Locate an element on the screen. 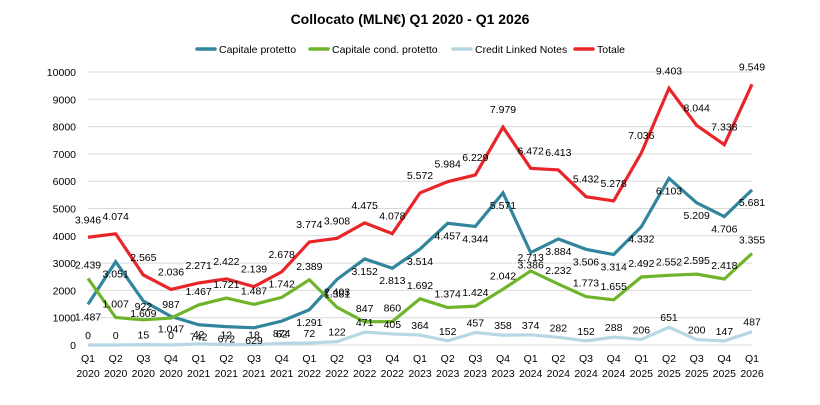 This screenshot has width=820, height=405. data-label: 847 is located at coordinates (365, 309).